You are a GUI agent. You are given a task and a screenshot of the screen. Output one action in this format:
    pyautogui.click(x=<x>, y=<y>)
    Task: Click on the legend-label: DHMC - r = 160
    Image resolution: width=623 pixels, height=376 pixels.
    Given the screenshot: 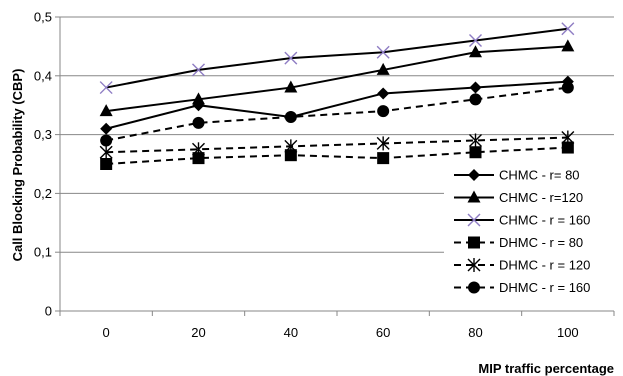 What is the action you would take?
    pyautogui.click(x=544, y=287)
    